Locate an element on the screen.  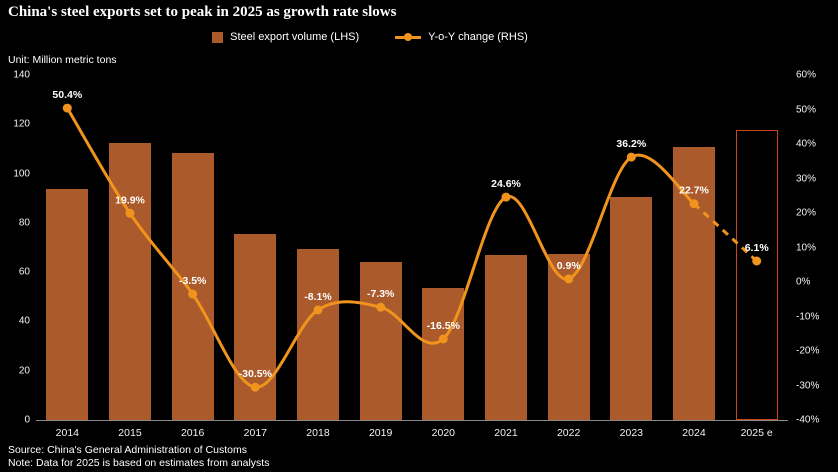
bar-2016 is located at coordinates (192, 286).